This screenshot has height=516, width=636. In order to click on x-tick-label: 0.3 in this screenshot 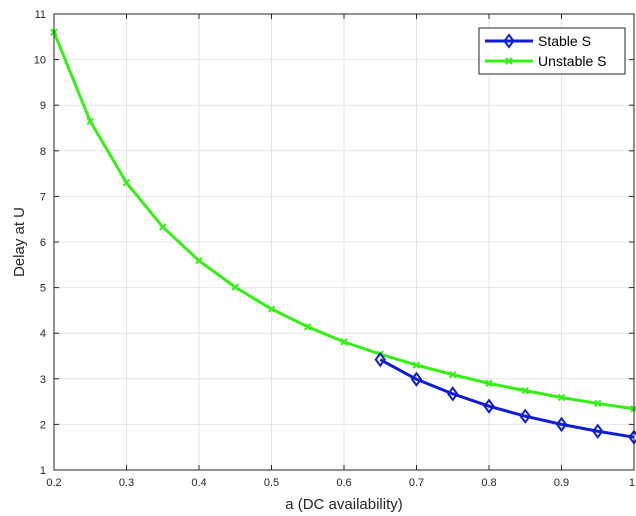, I will do `click(126, 483)`.